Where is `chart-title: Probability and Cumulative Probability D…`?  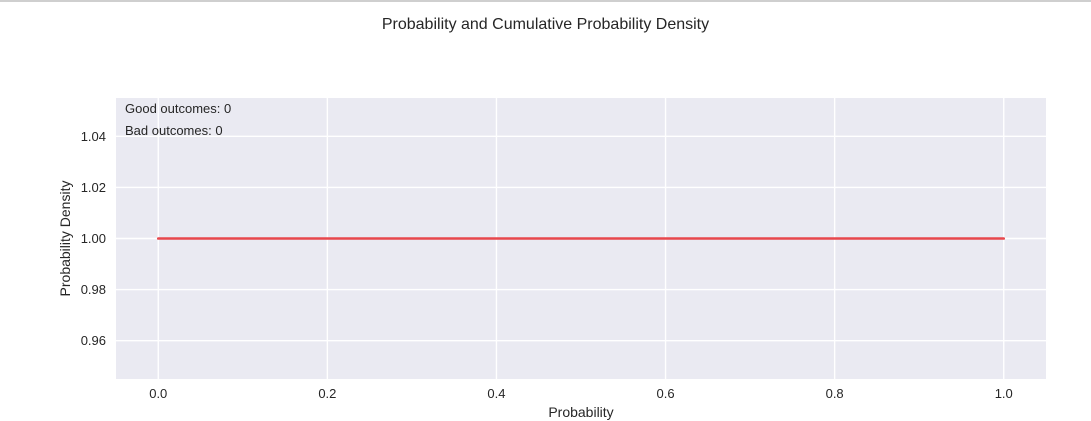 chart-title: Probability and Cumulative Probability D… is located at coordinates (545, 24).